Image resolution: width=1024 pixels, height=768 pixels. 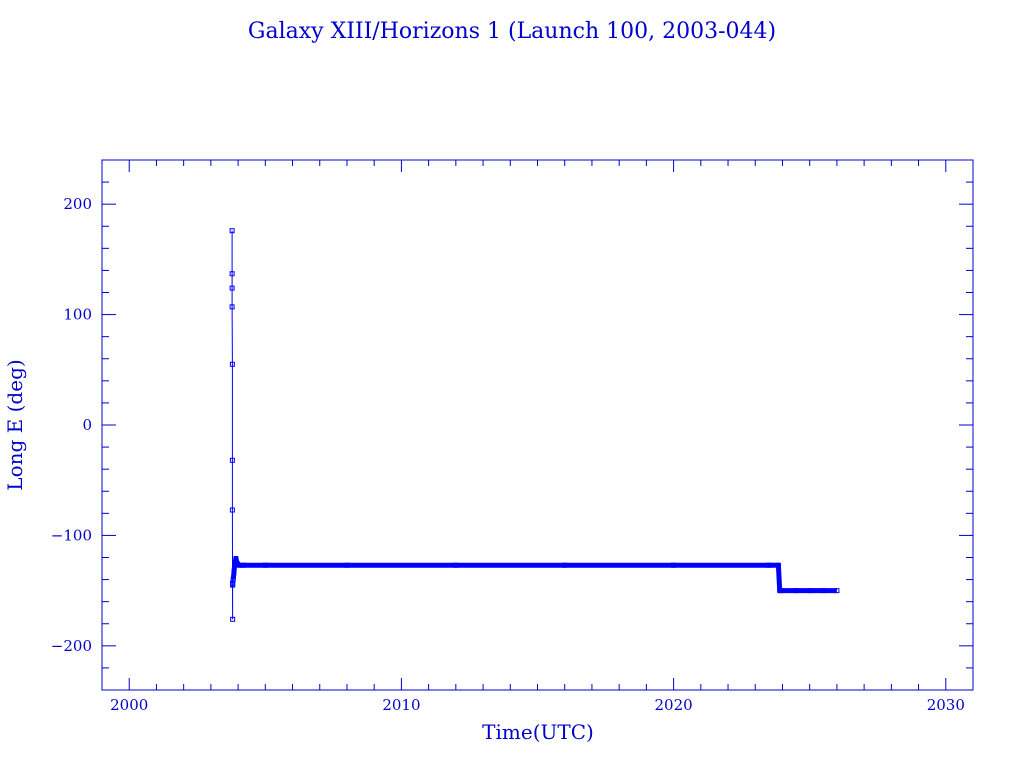 I want to click on y-axis-label: Long E (deg), so click(x=15, y=424).